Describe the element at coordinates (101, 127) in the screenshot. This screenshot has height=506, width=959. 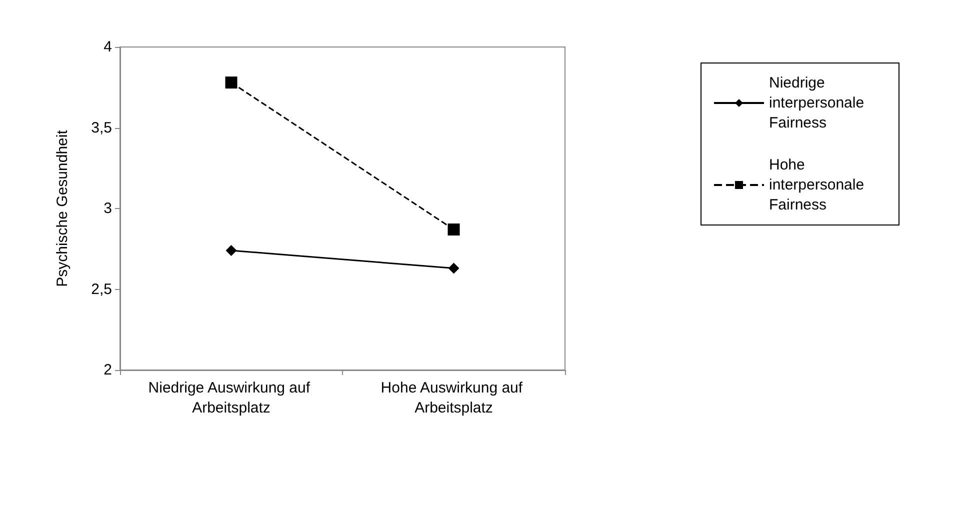
I see `y-tick-label: 3,5` at that location.